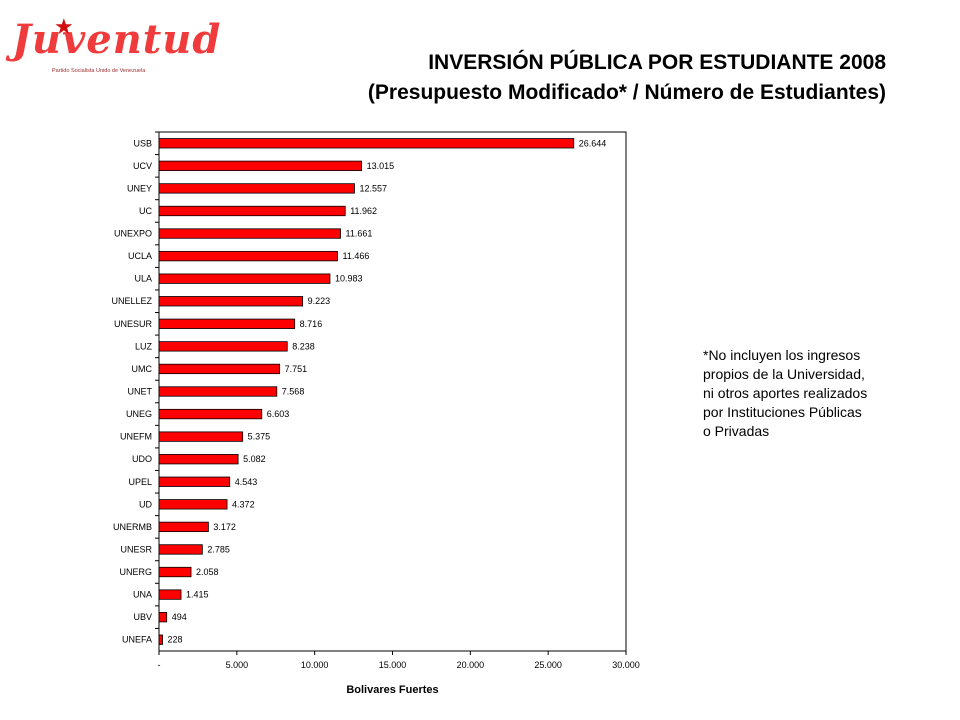  I want to click on x-tick-label: -, so click(159, 665).